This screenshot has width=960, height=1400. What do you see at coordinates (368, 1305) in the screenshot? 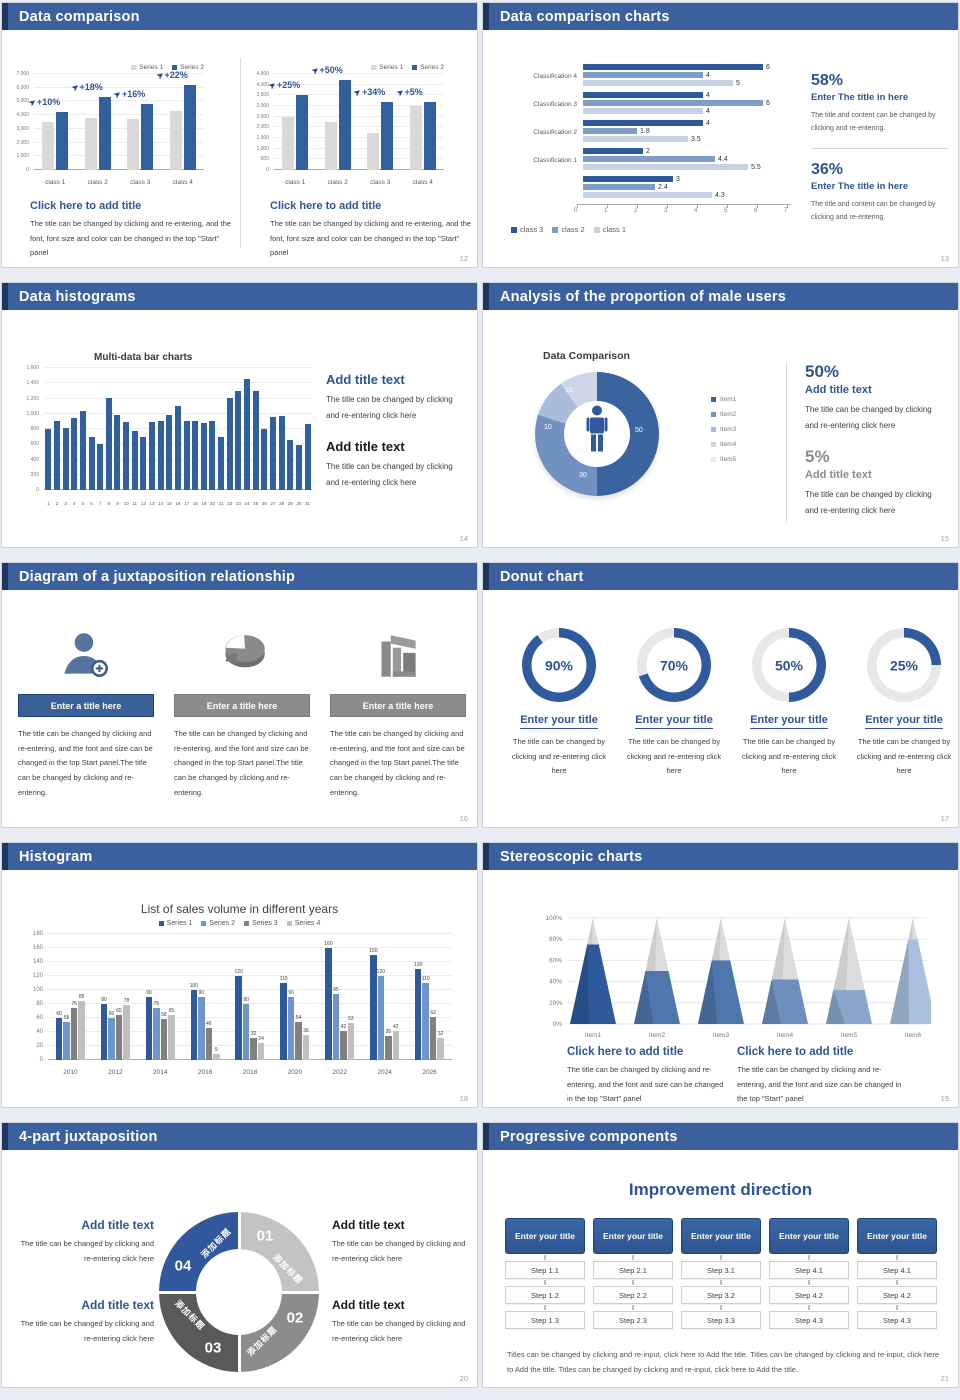
I see `block-heading: Add title text` at bounding box center [368, 1305].